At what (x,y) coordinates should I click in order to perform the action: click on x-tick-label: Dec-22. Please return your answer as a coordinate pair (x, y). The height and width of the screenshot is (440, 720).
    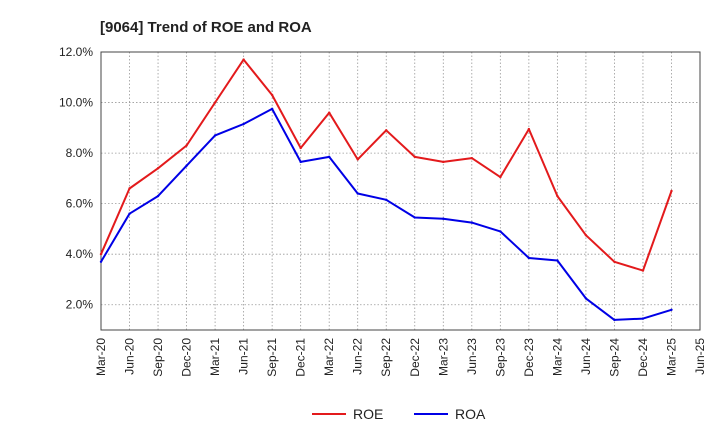
    Looking at the image, I should click on (415, 357).